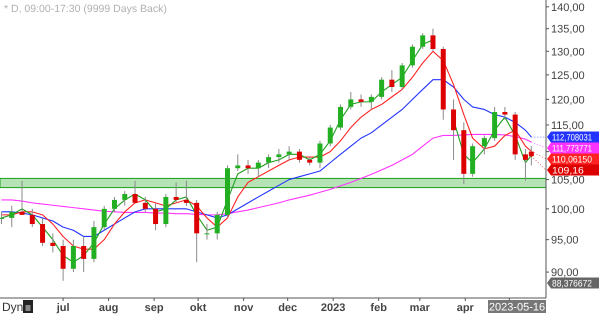  I want to click on x-tick-label: feb, so click(379, 308).